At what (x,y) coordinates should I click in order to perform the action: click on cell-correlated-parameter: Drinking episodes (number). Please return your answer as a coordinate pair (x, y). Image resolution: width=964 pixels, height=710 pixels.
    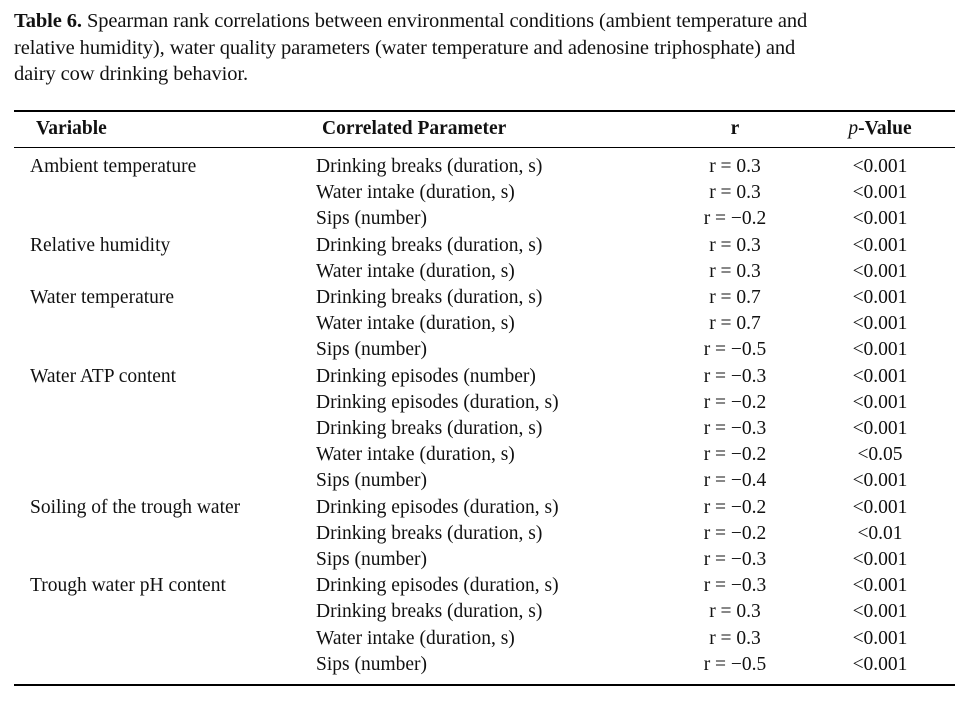
    Looking at the image, I should click on (426, 376).